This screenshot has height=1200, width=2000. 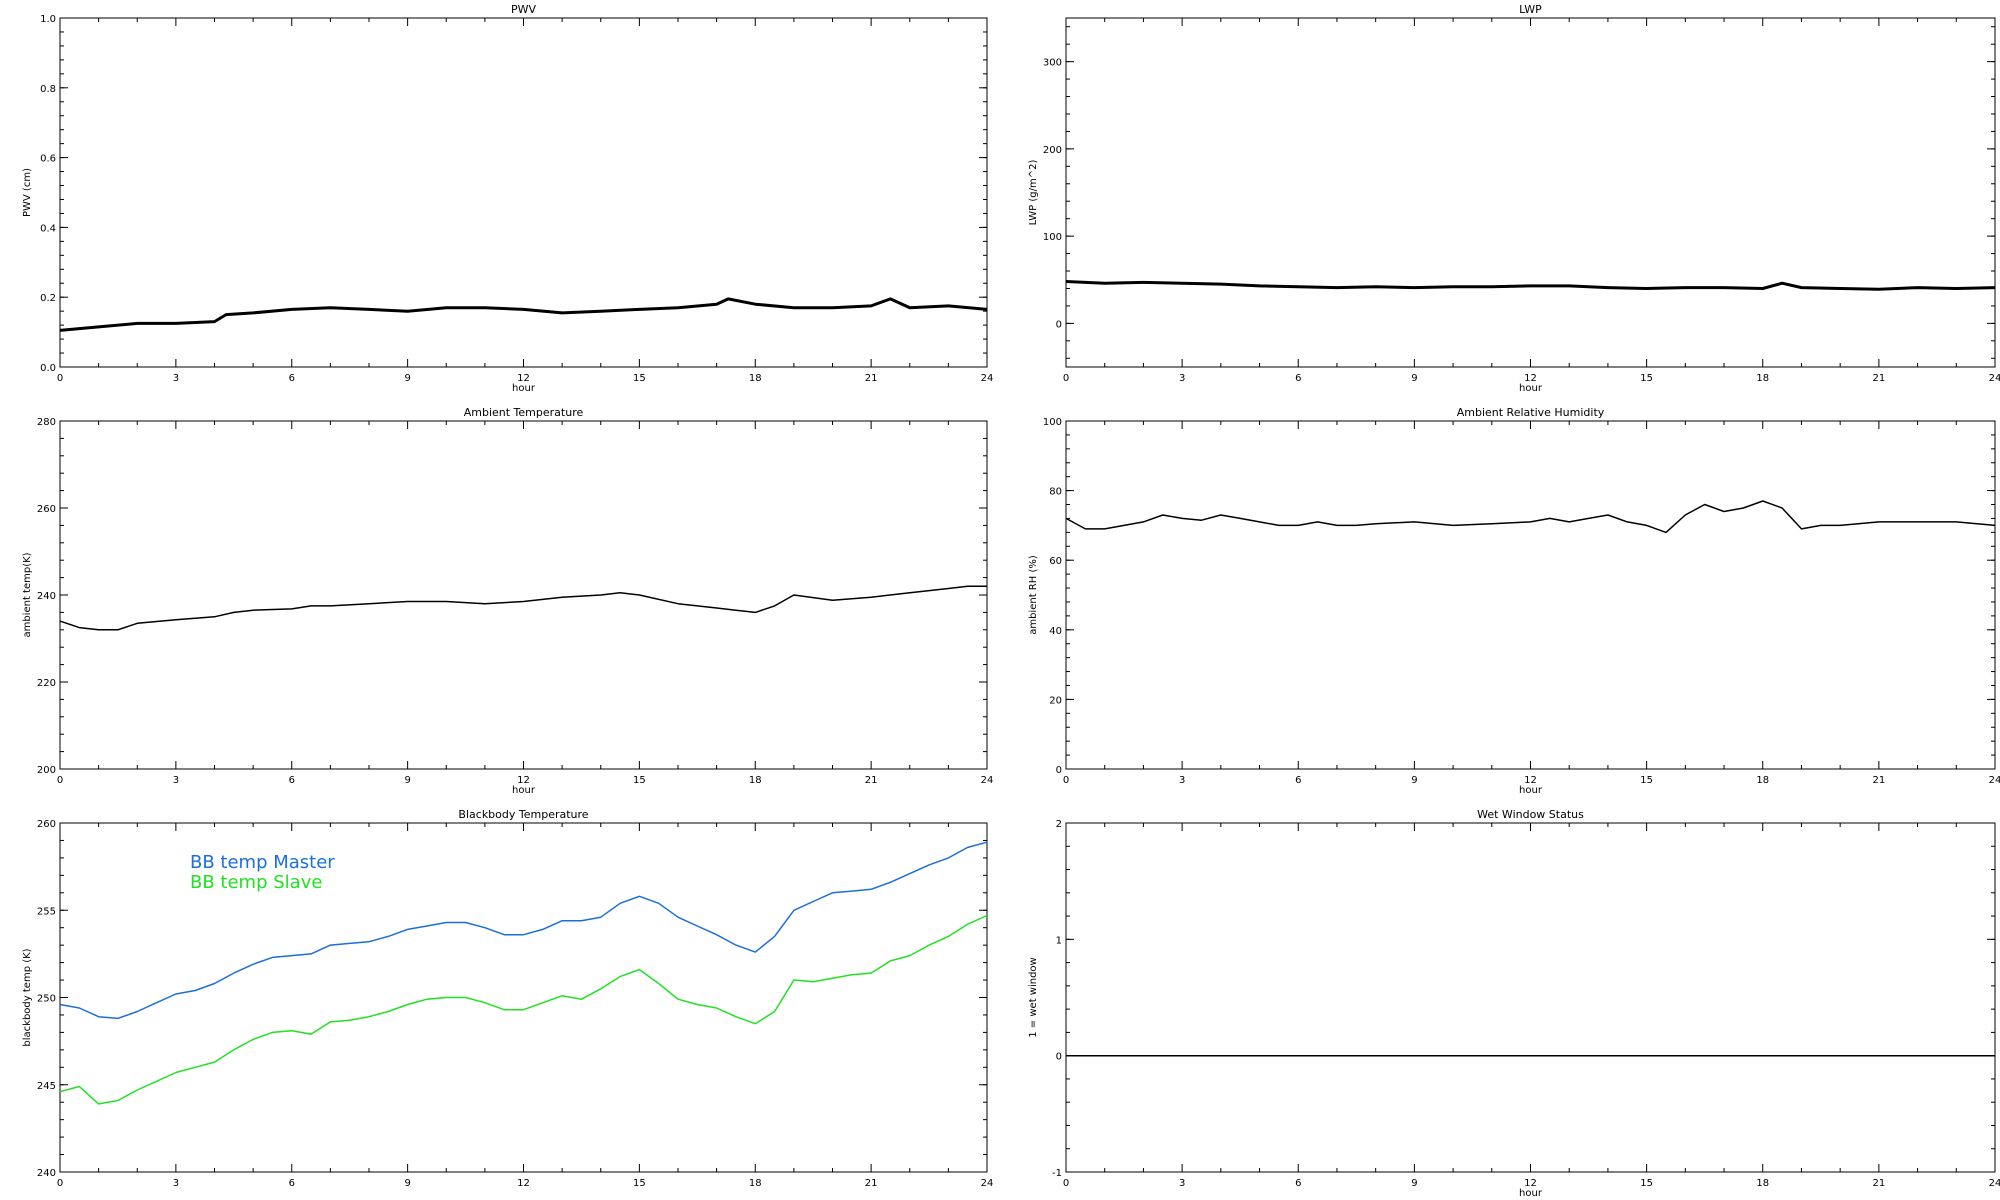 I want to click on y-tick-label: 245, so click(x=46, y=1086).